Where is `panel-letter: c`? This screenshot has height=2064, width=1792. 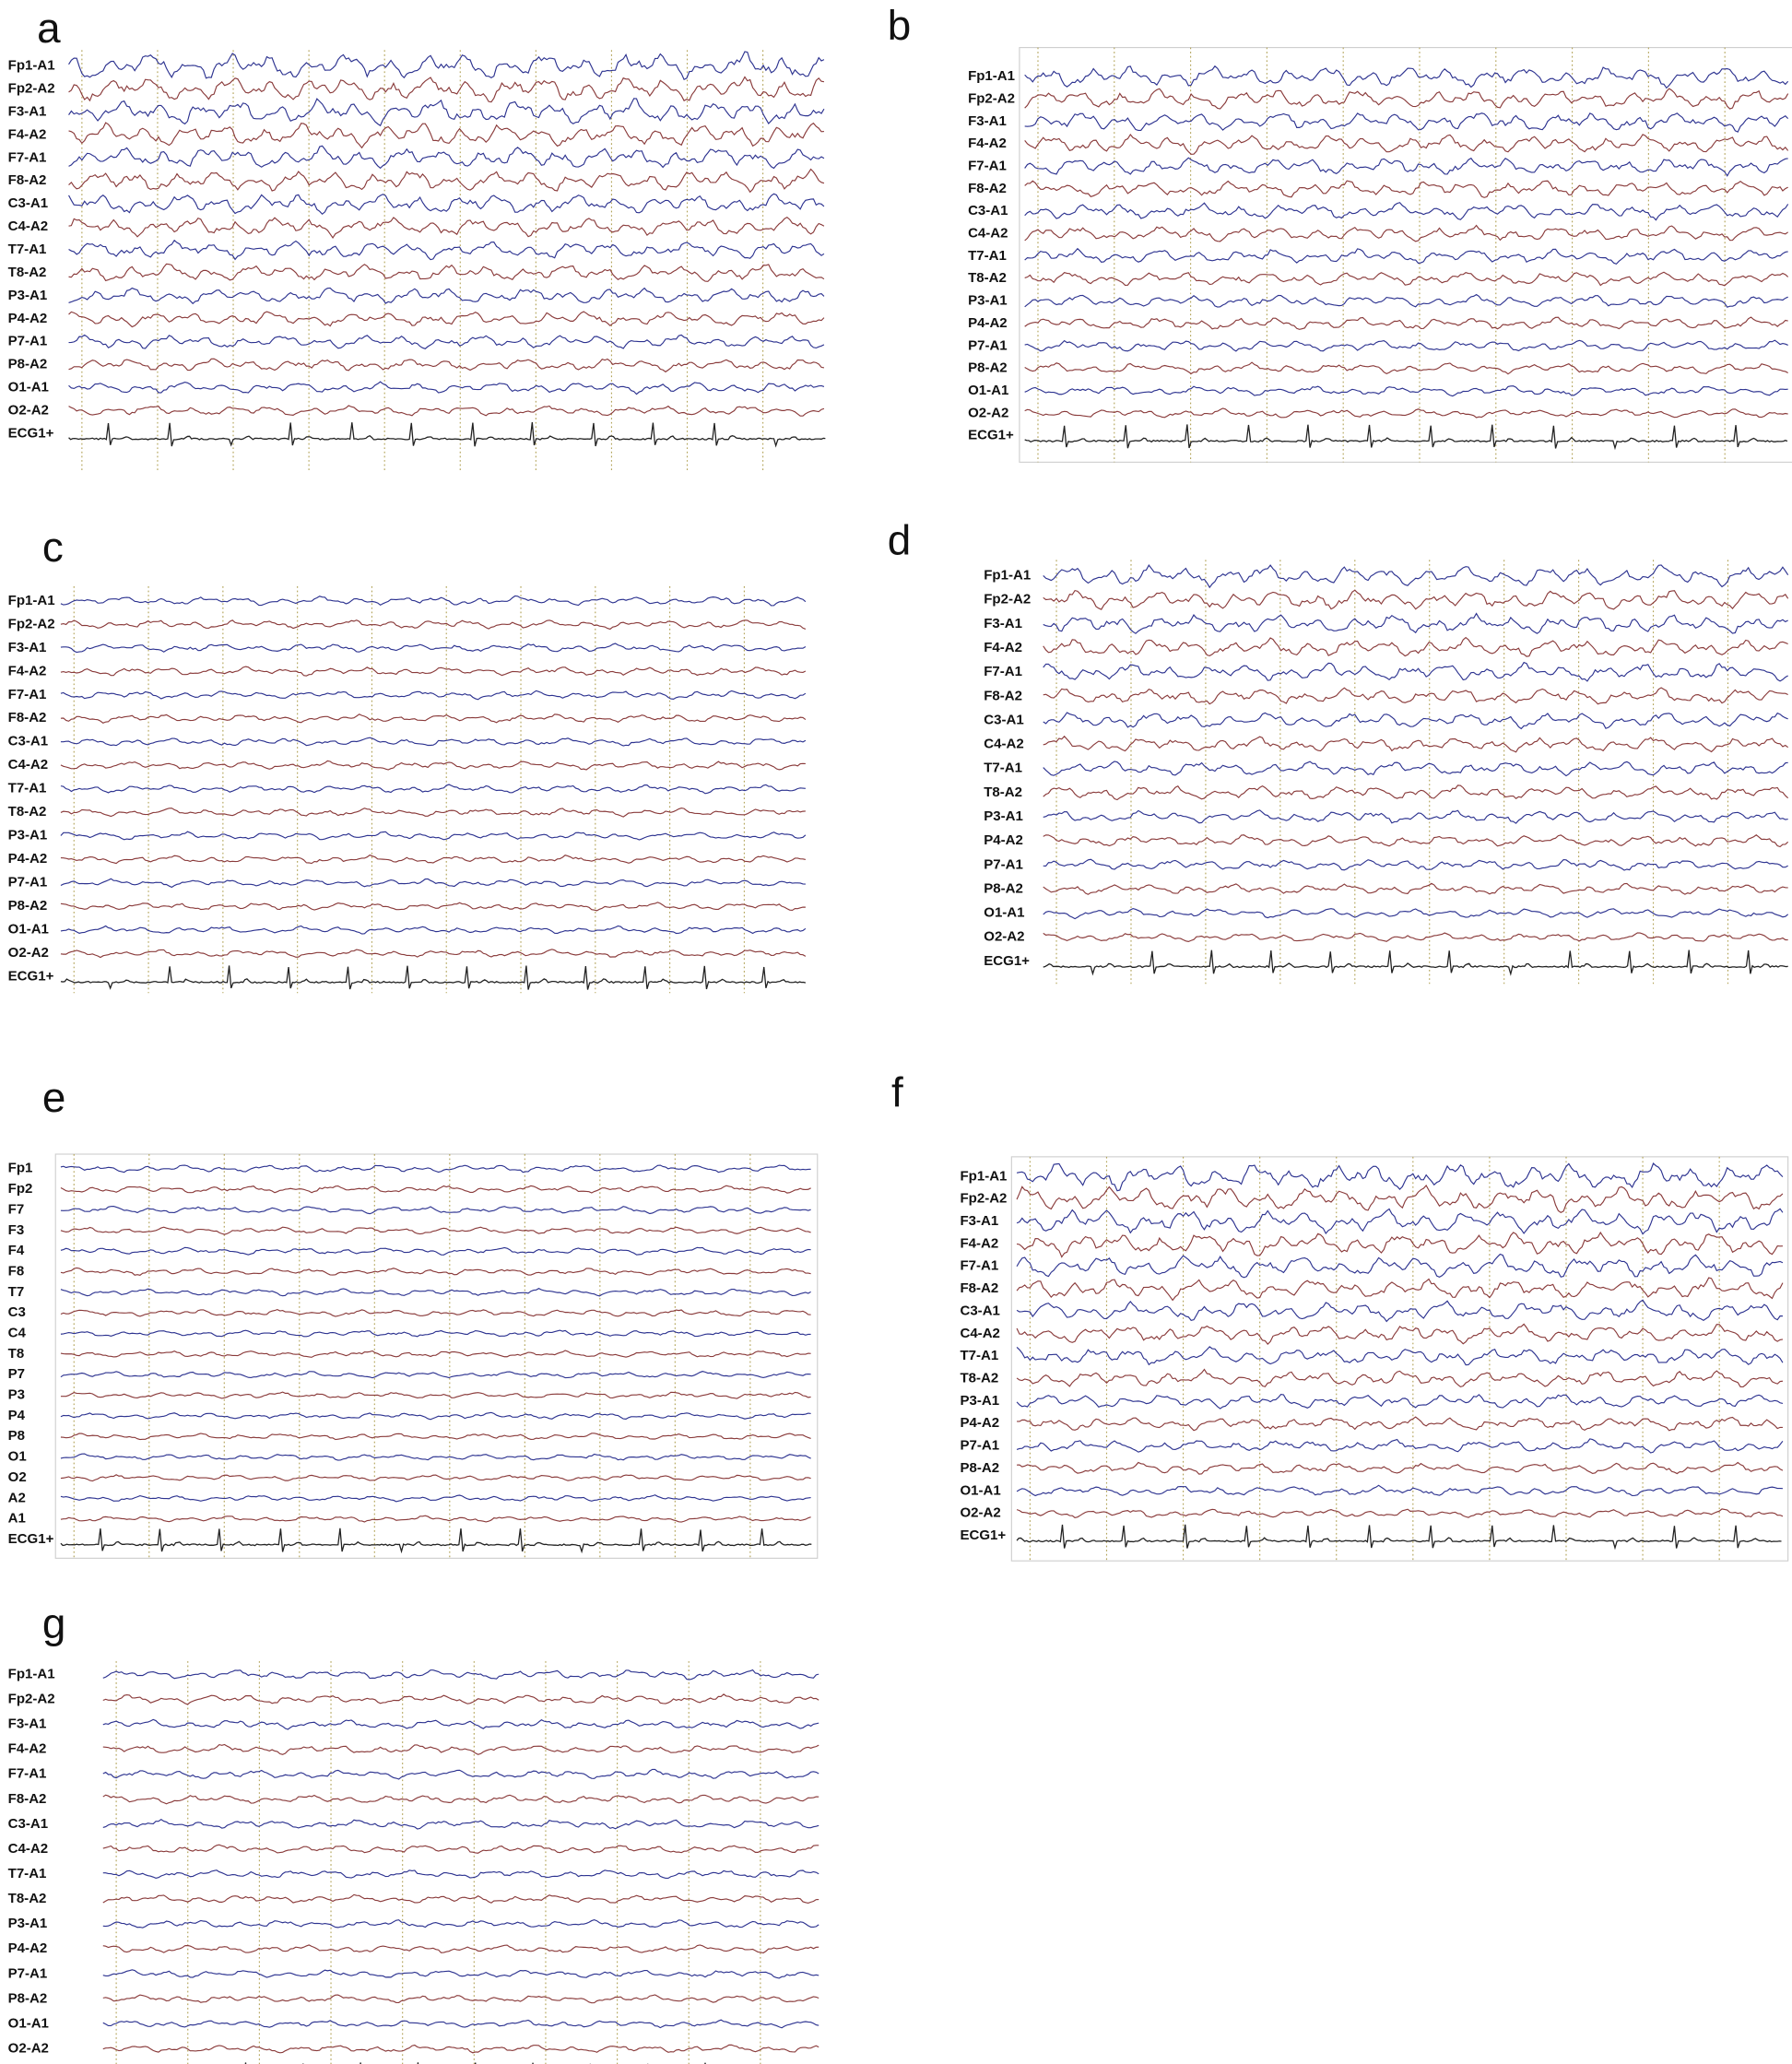 panel-letter: c is located at coordinates (53, 547).